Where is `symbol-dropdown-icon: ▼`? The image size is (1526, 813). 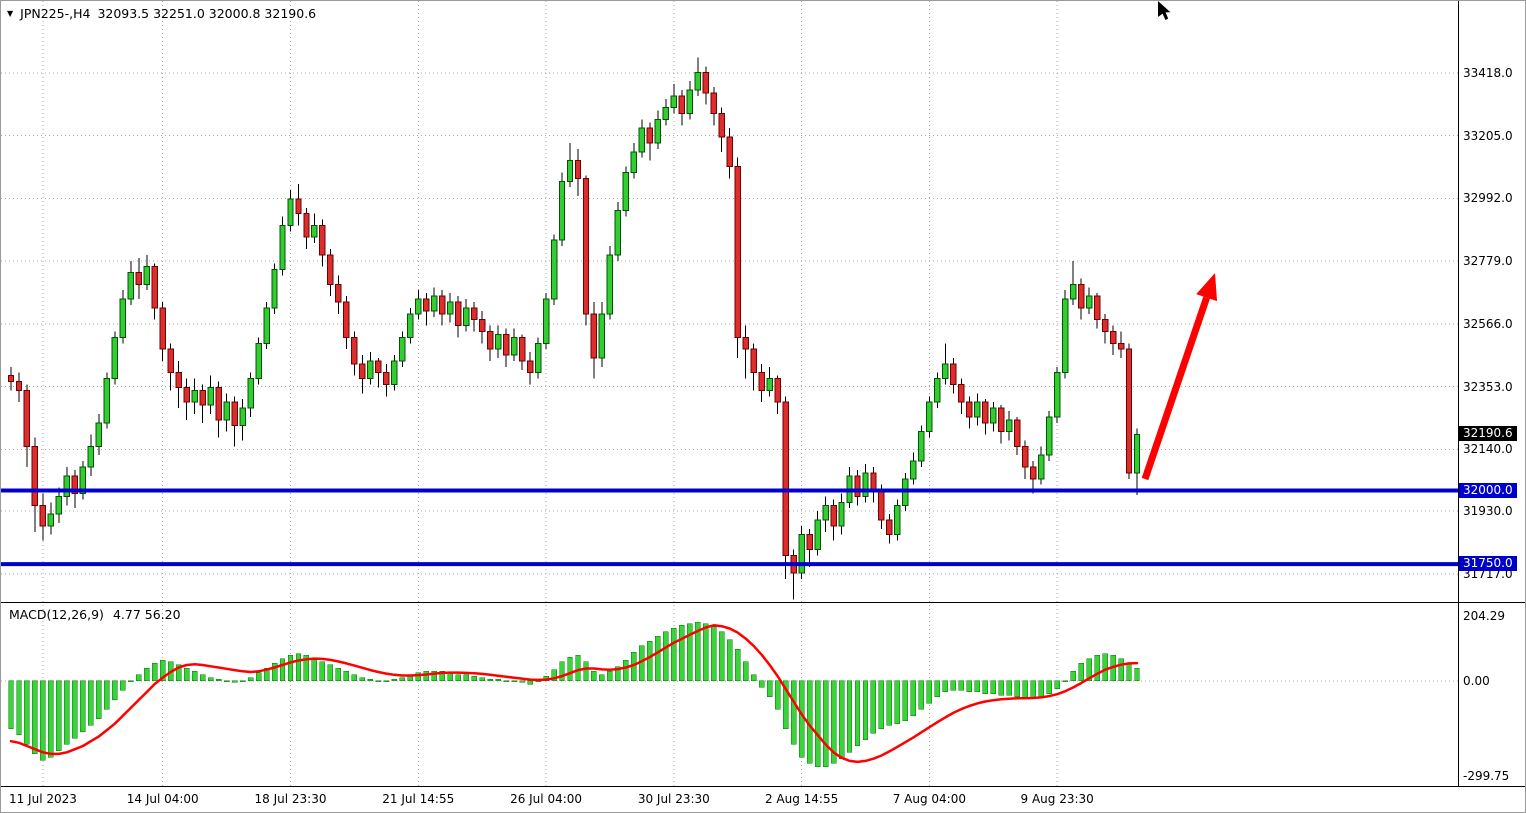 symbol-dropdown-icon: ▼ is located at coordinates (10, 13).